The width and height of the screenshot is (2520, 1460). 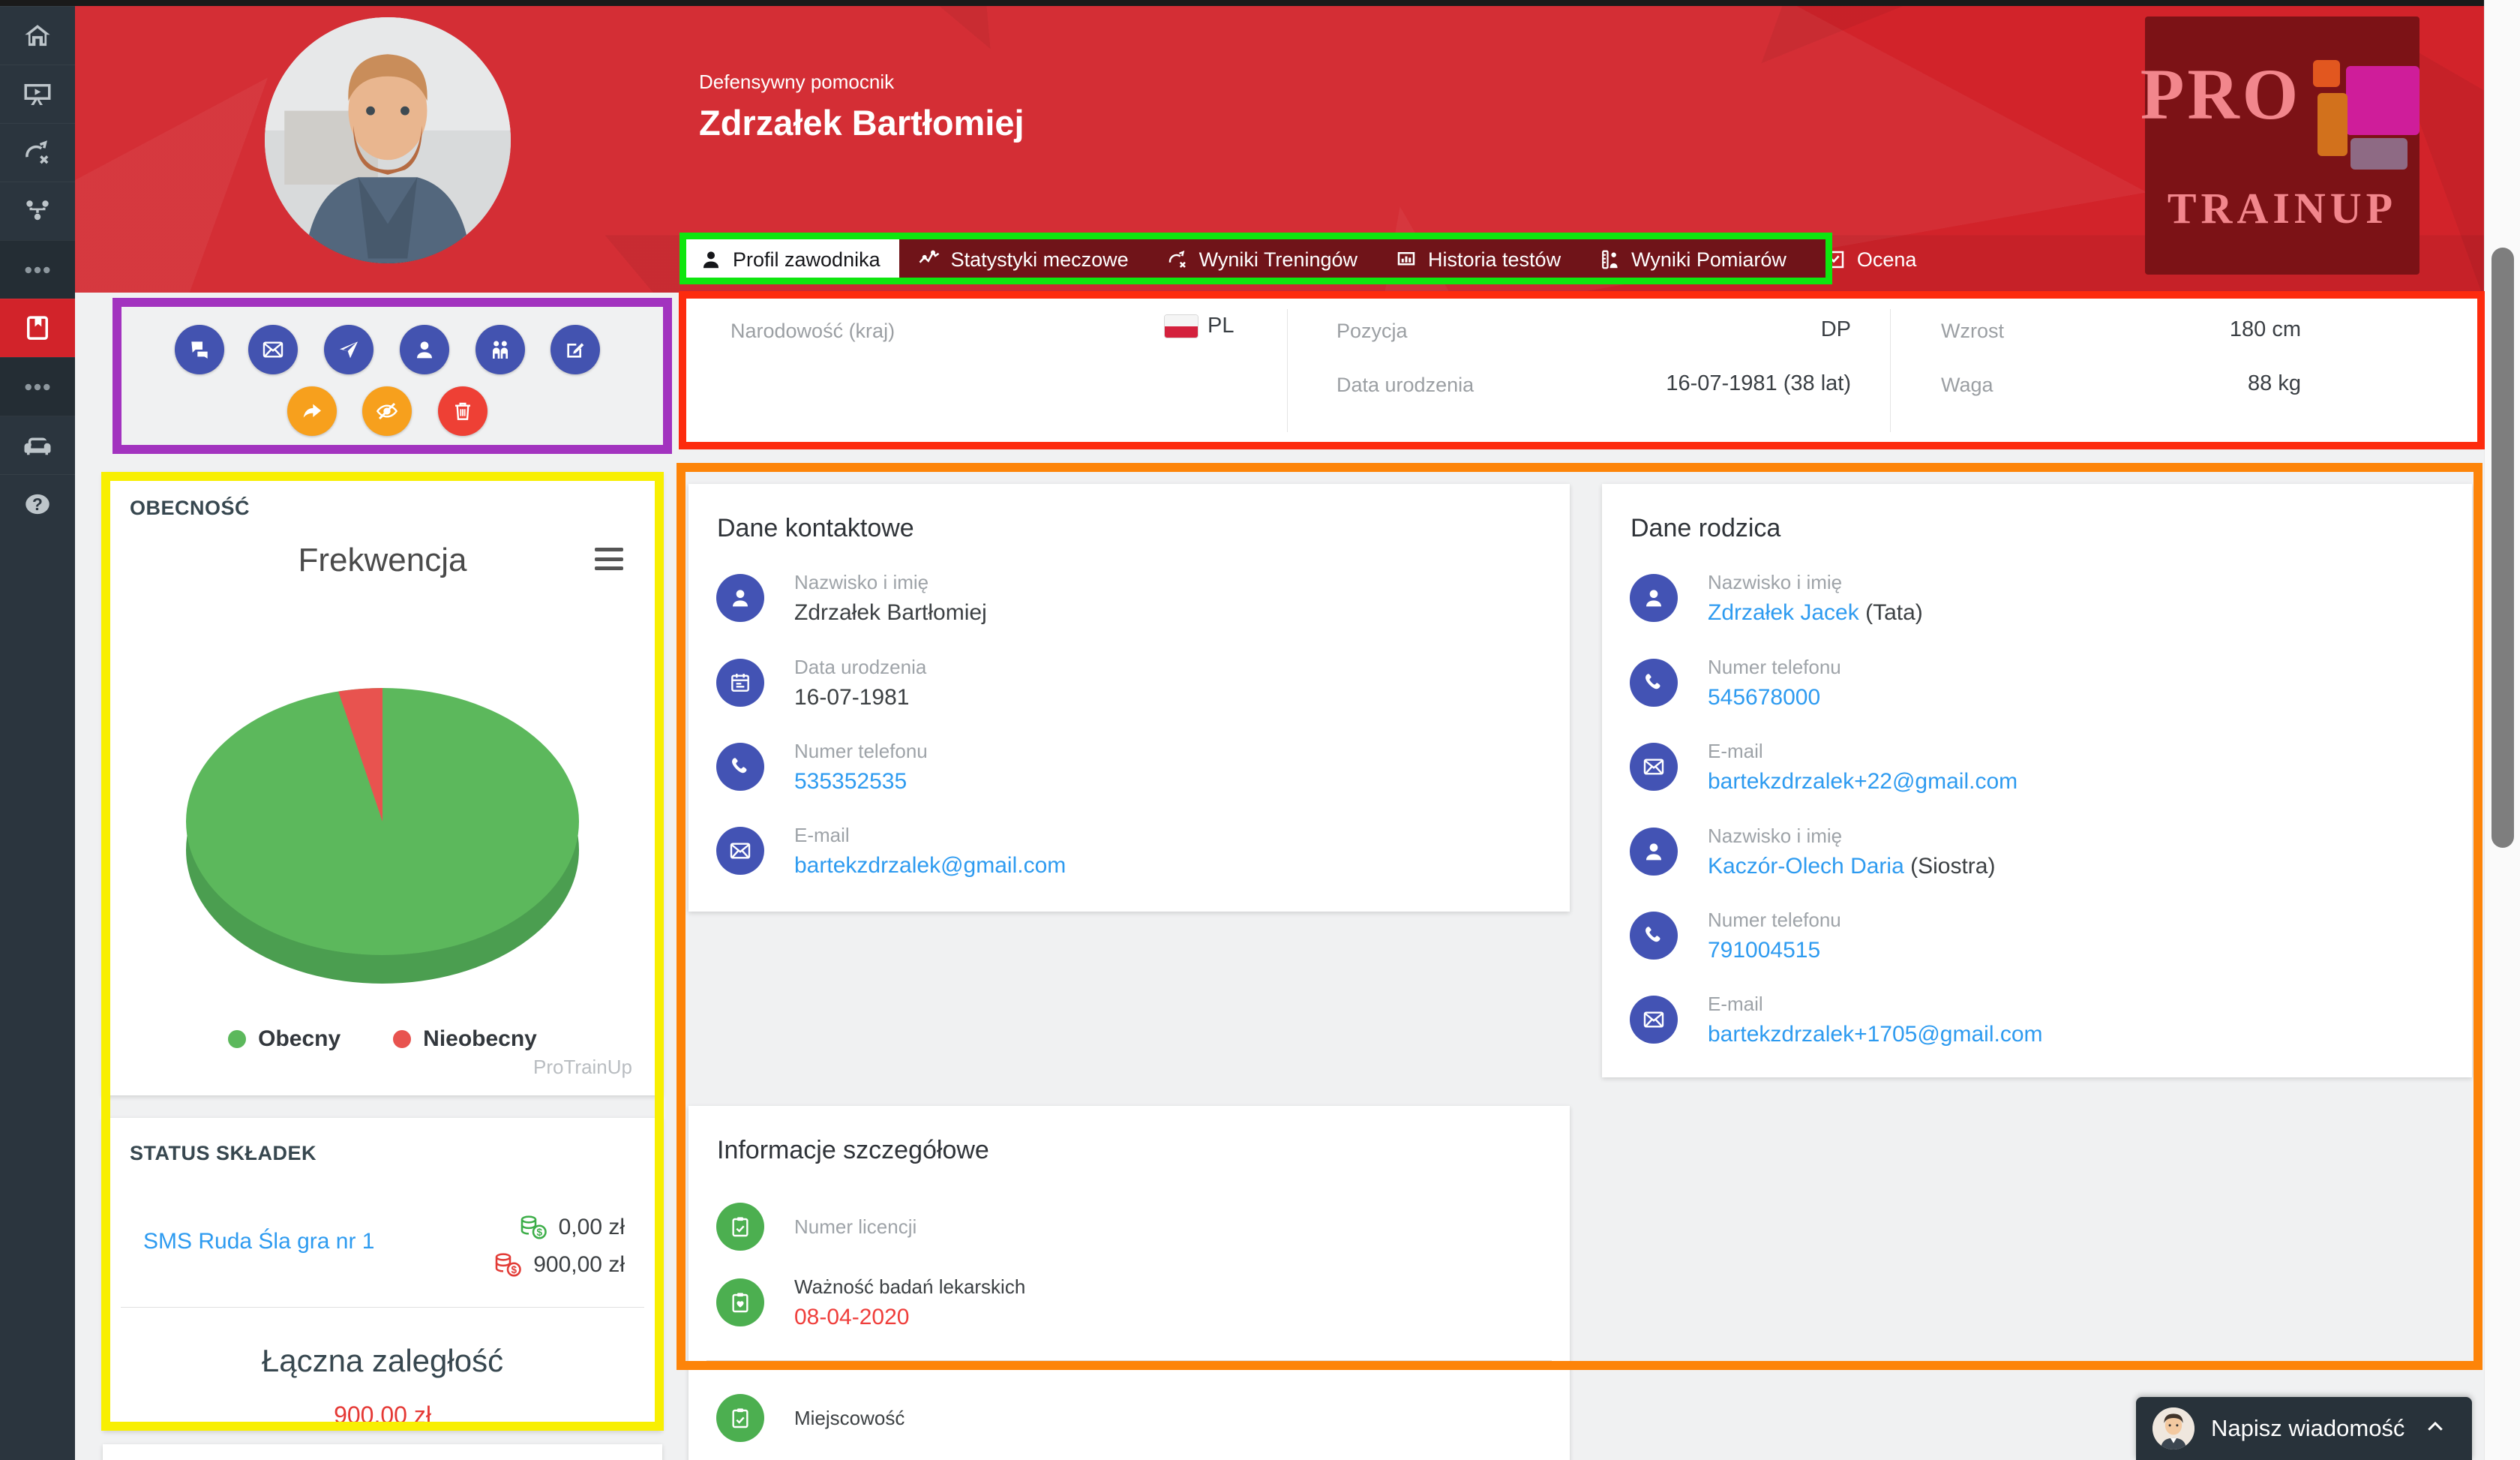 I want to click on comments-icon, so click(x=199, y=350).